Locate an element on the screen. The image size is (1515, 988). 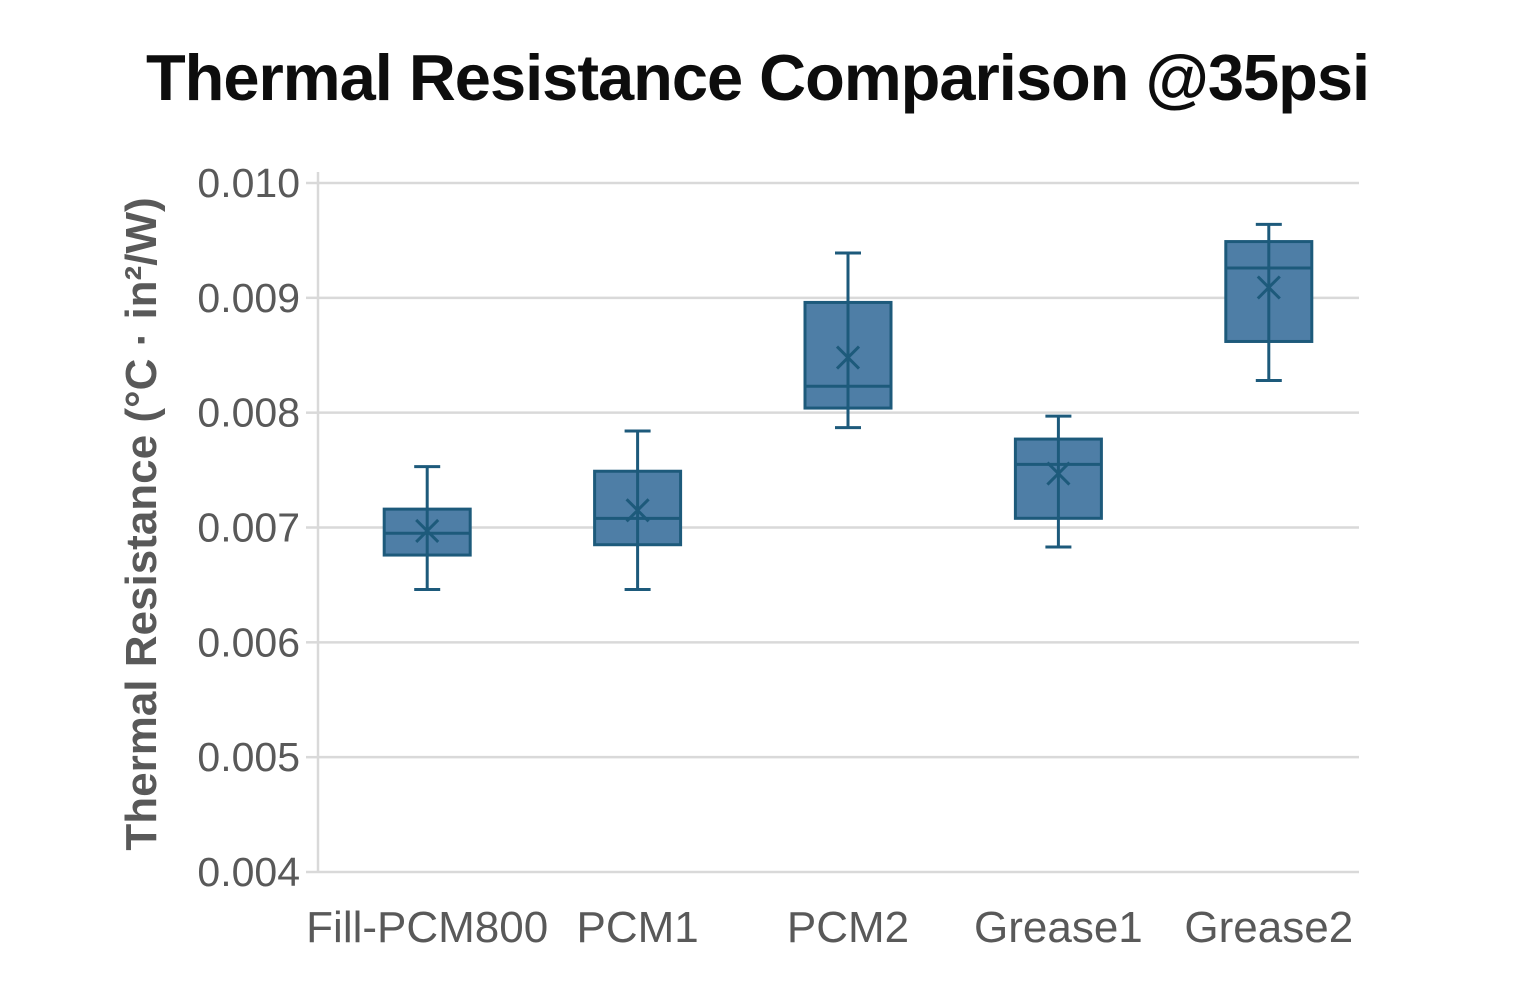
boxplot-Grease1 is located at coordinates (1058, 481).